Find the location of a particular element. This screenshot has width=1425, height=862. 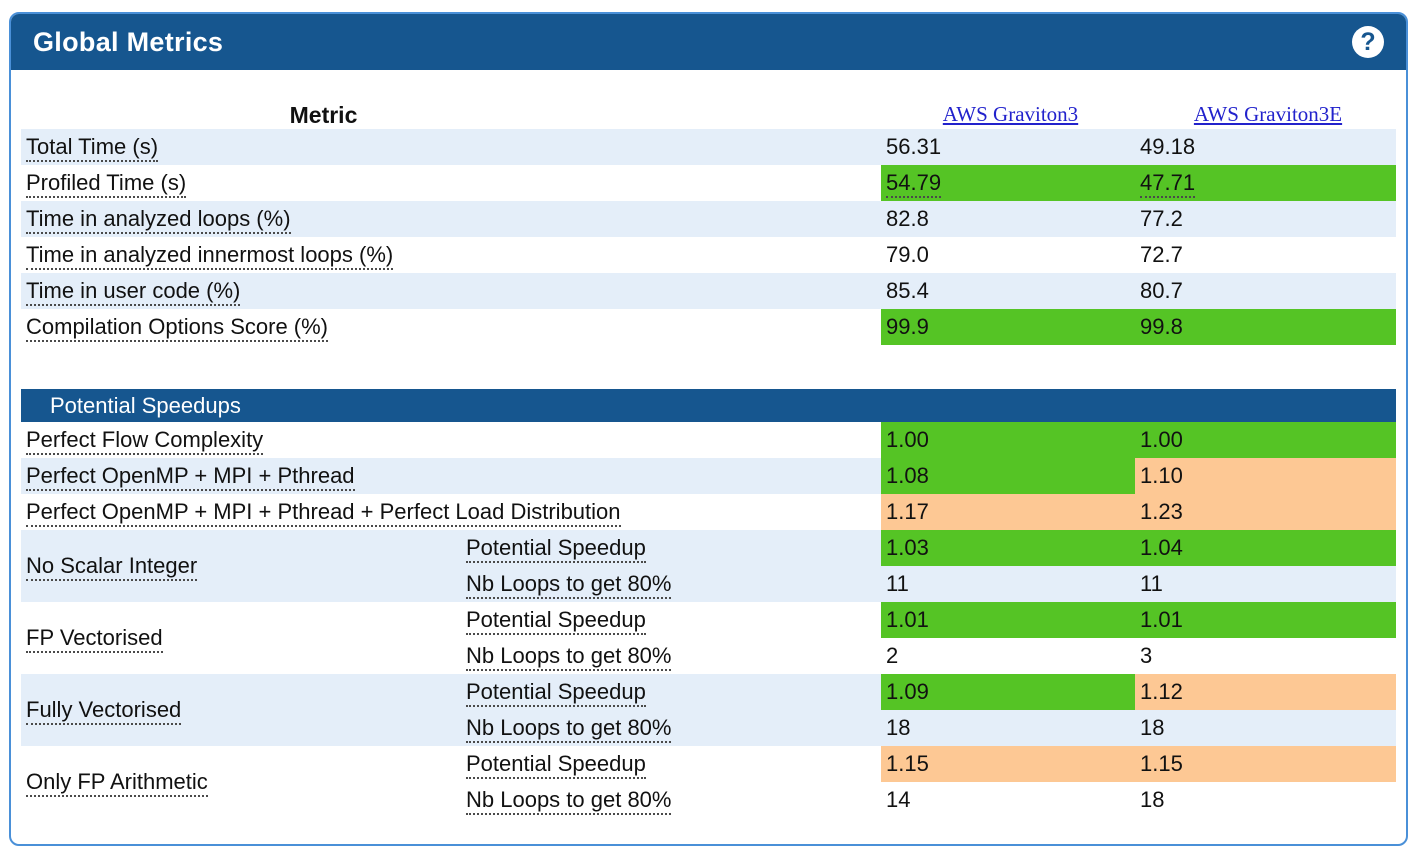

metric-label: Time in user code (%) is located at coordinates (133, 292).